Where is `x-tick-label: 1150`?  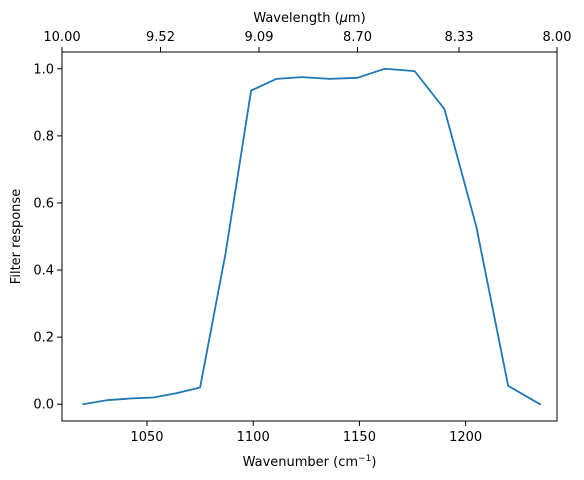
x-tick-label: 1150 is located at coordinates (359, 437).